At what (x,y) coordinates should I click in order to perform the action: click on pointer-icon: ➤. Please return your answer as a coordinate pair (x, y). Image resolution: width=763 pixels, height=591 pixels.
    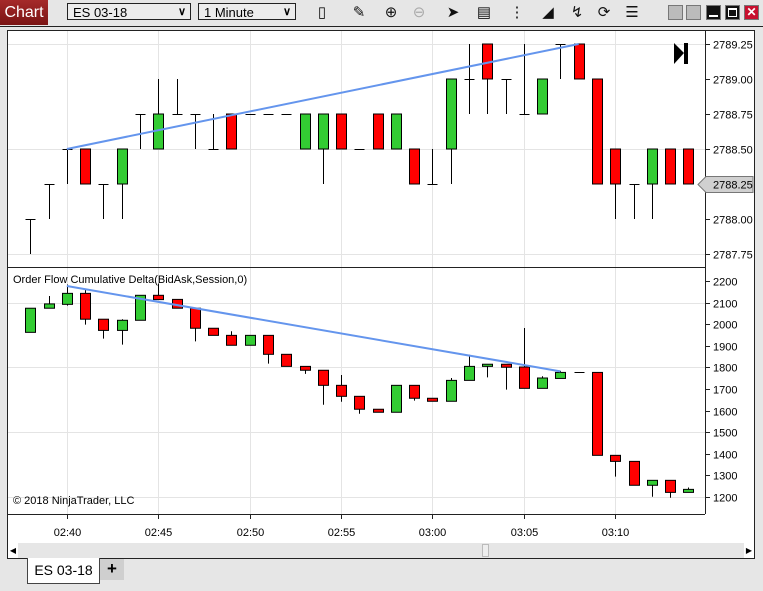
    Looking at the image, I should click on (453, 12).